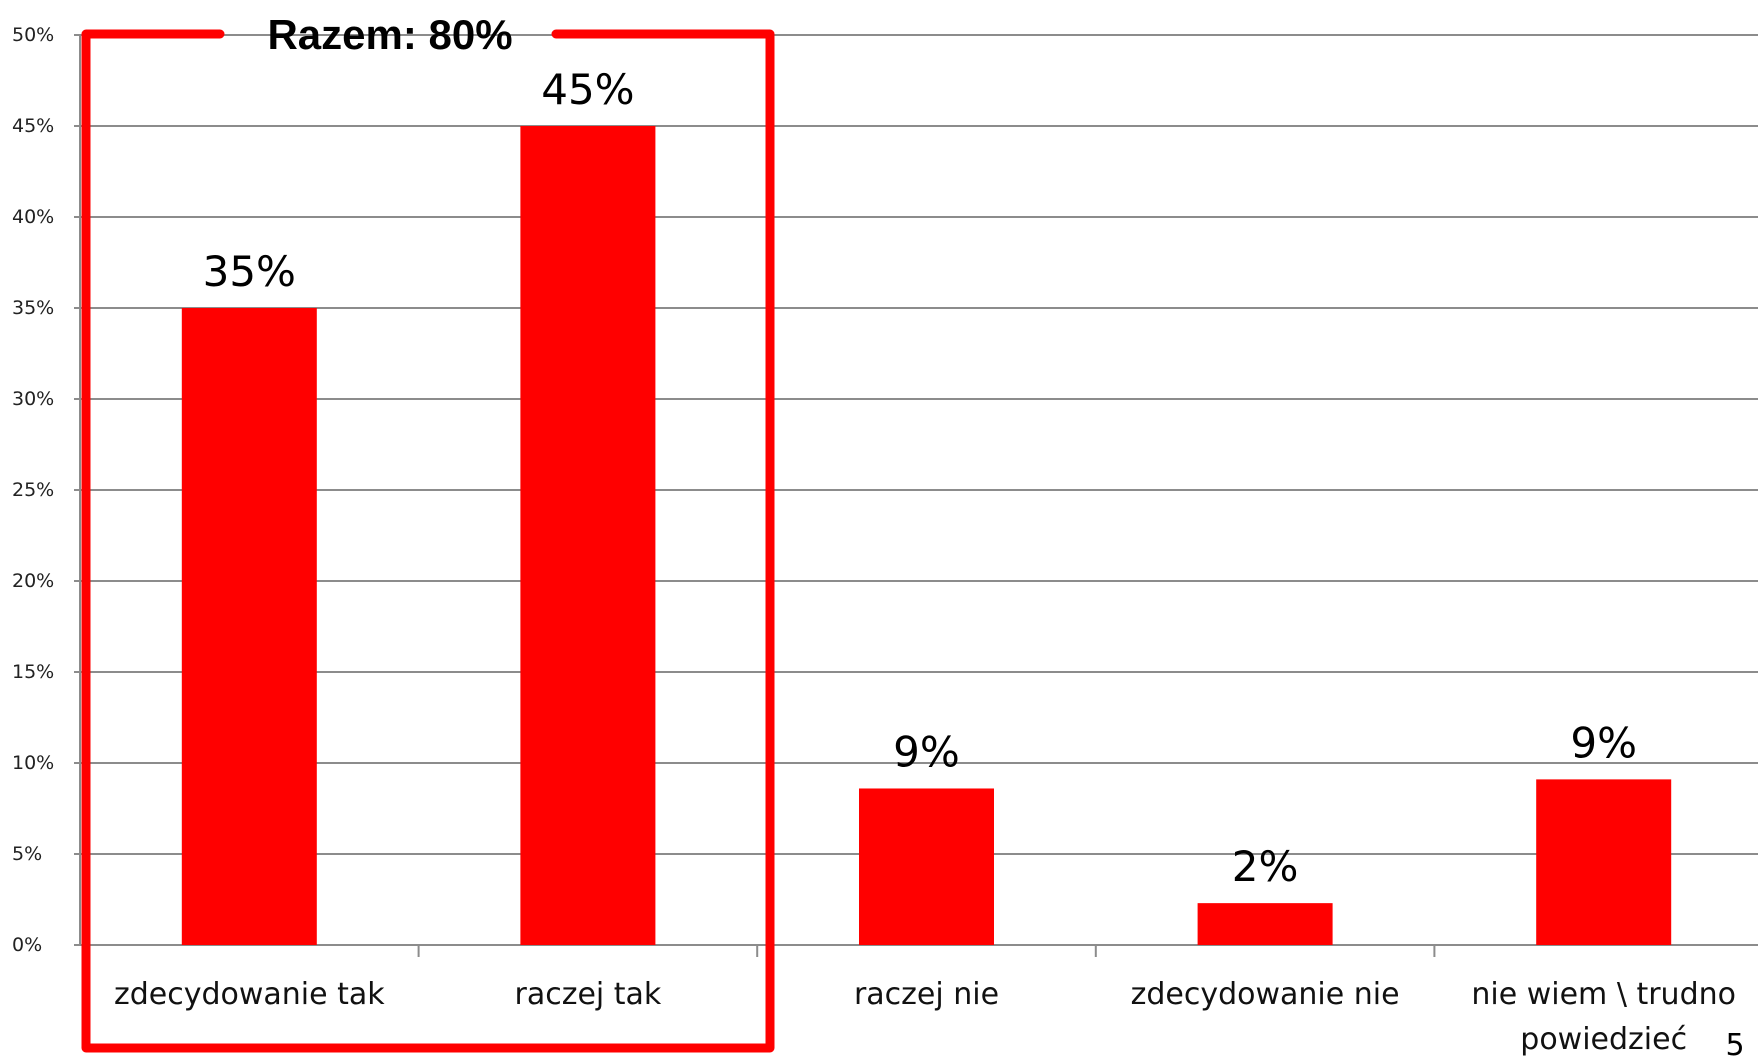 Image resolution: width=1758 pixels, height=1061 pixels. I want to click on callout-label: Razem: 80%, so click(389, 34).